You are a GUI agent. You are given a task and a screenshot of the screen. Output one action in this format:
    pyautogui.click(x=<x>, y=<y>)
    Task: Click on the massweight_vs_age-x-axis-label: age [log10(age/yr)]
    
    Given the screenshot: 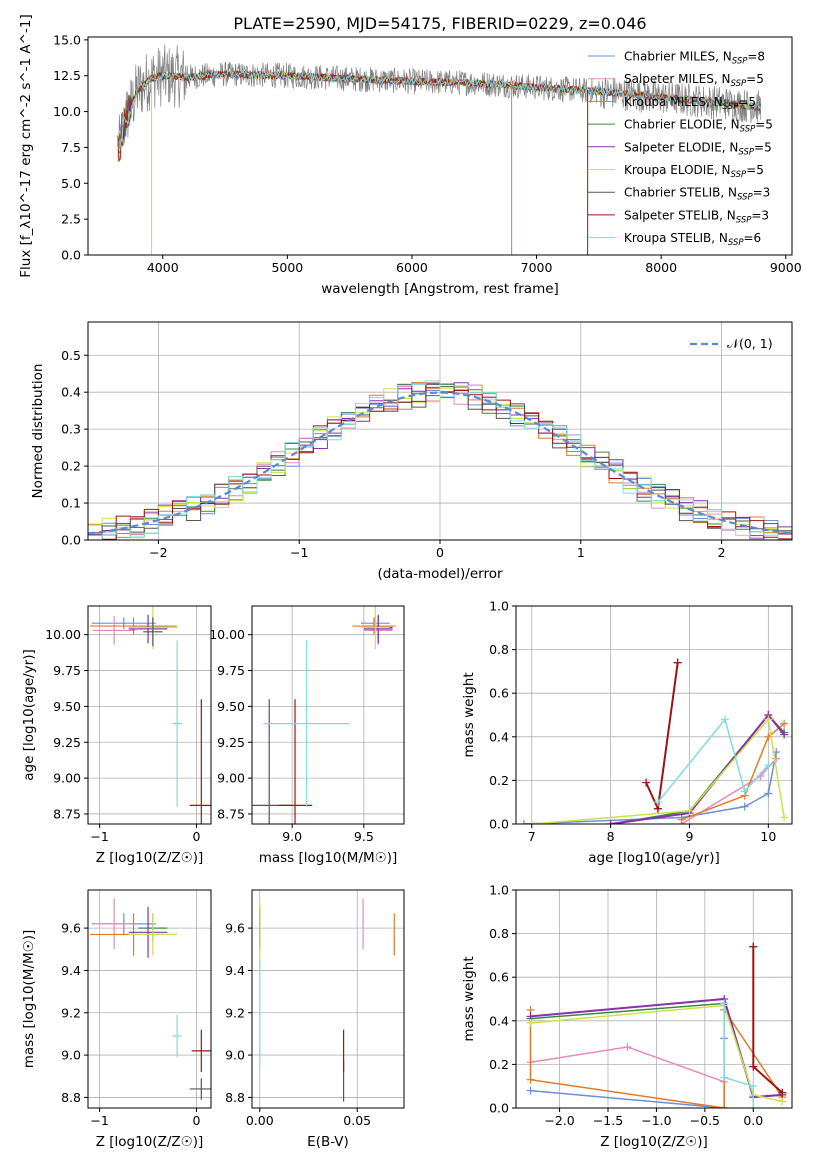 What is the action you would take?
    pyautogui.click(x=654, y=858)
    